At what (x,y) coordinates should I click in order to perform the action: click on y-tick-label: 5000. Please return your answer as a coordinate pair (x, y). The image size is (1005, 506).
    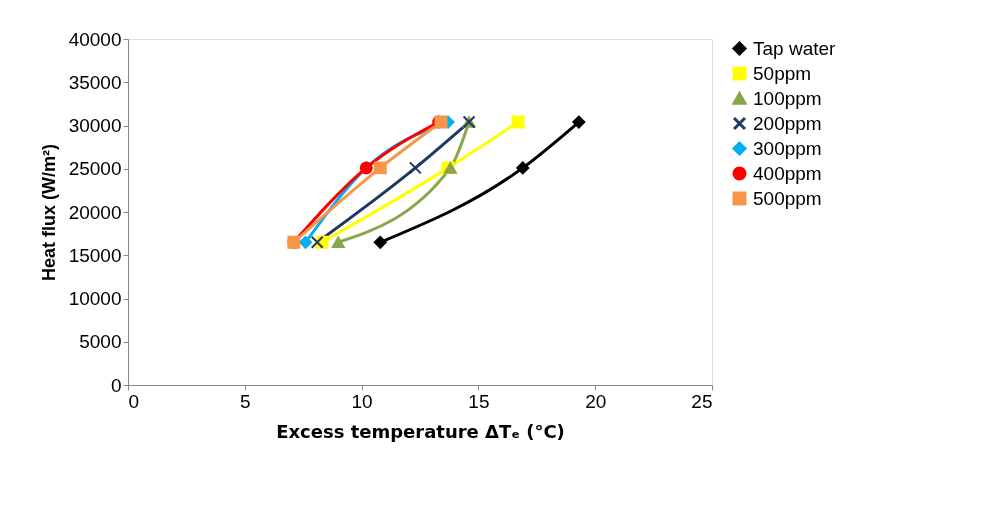
    Looking at the image, I should click on (100, 342).